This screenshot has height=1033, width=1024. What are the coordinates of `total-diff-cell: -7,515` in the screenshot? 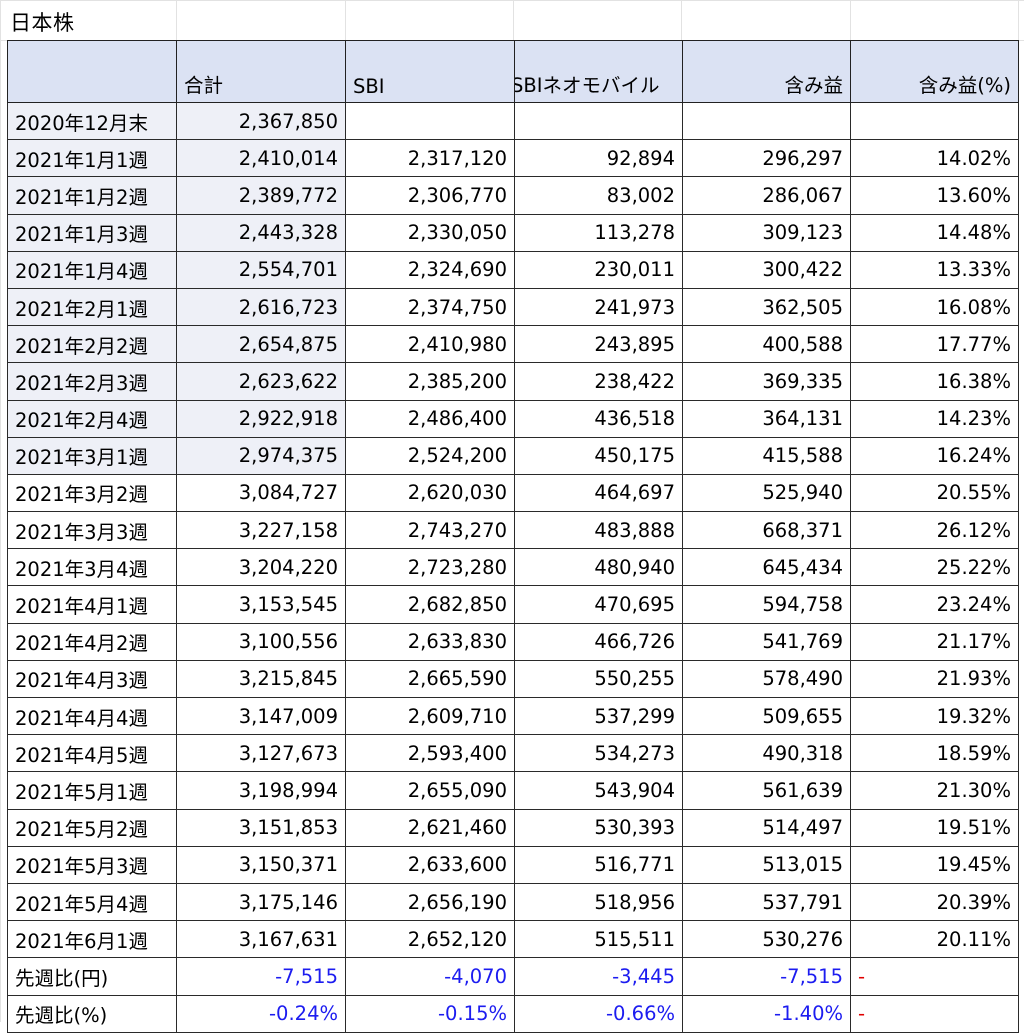 It's located at (261, 976).